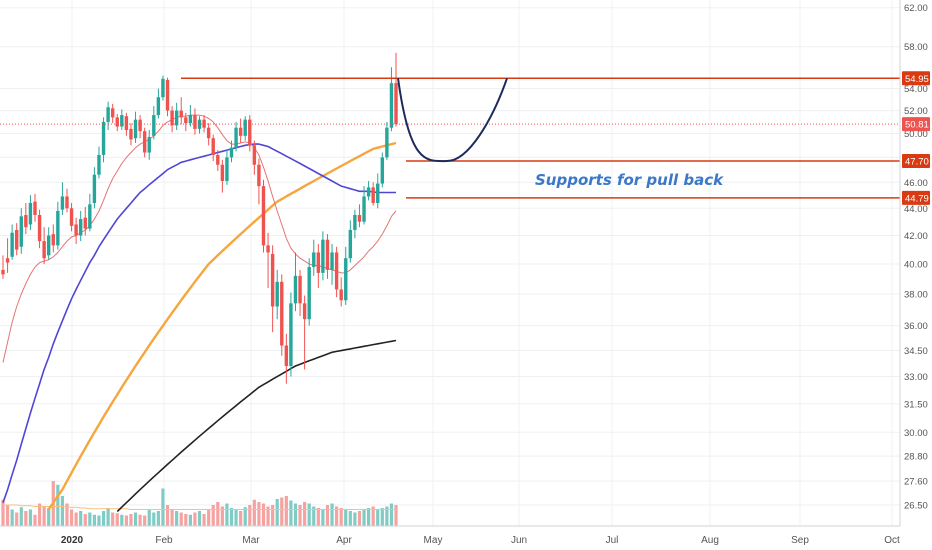 The width and height of the screenshot is (932, 550). I want to click on level-price-label: 54.95, so click(917, 79).